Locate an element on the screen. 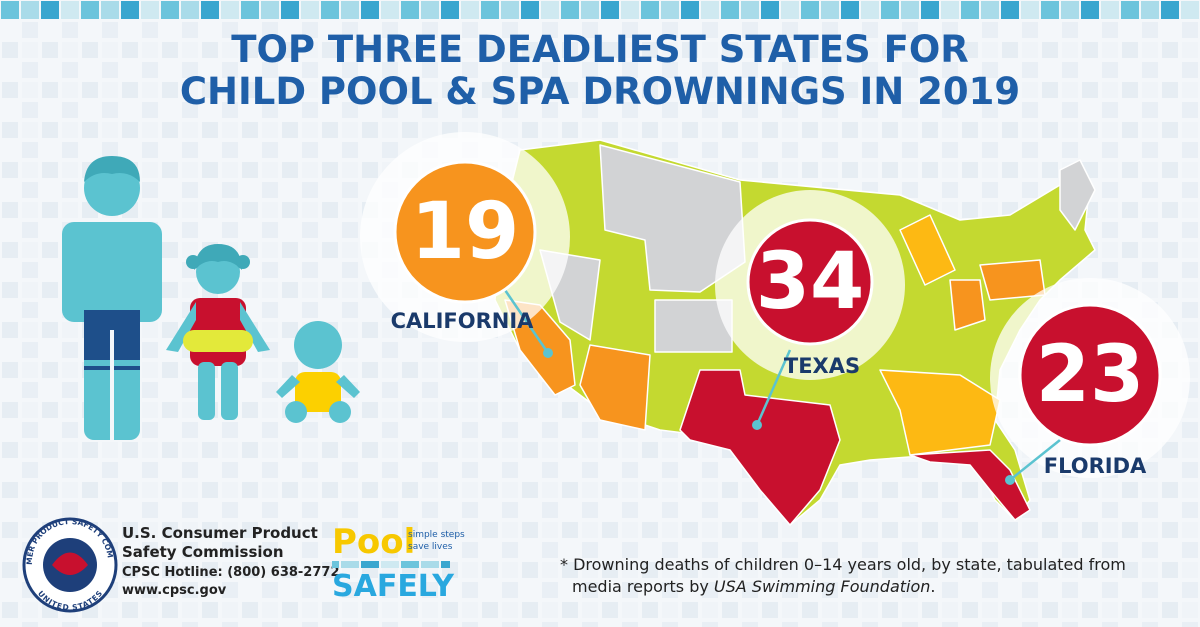 The image size is (1200, 627). value: 23 is located at coordinates (1090, 375).